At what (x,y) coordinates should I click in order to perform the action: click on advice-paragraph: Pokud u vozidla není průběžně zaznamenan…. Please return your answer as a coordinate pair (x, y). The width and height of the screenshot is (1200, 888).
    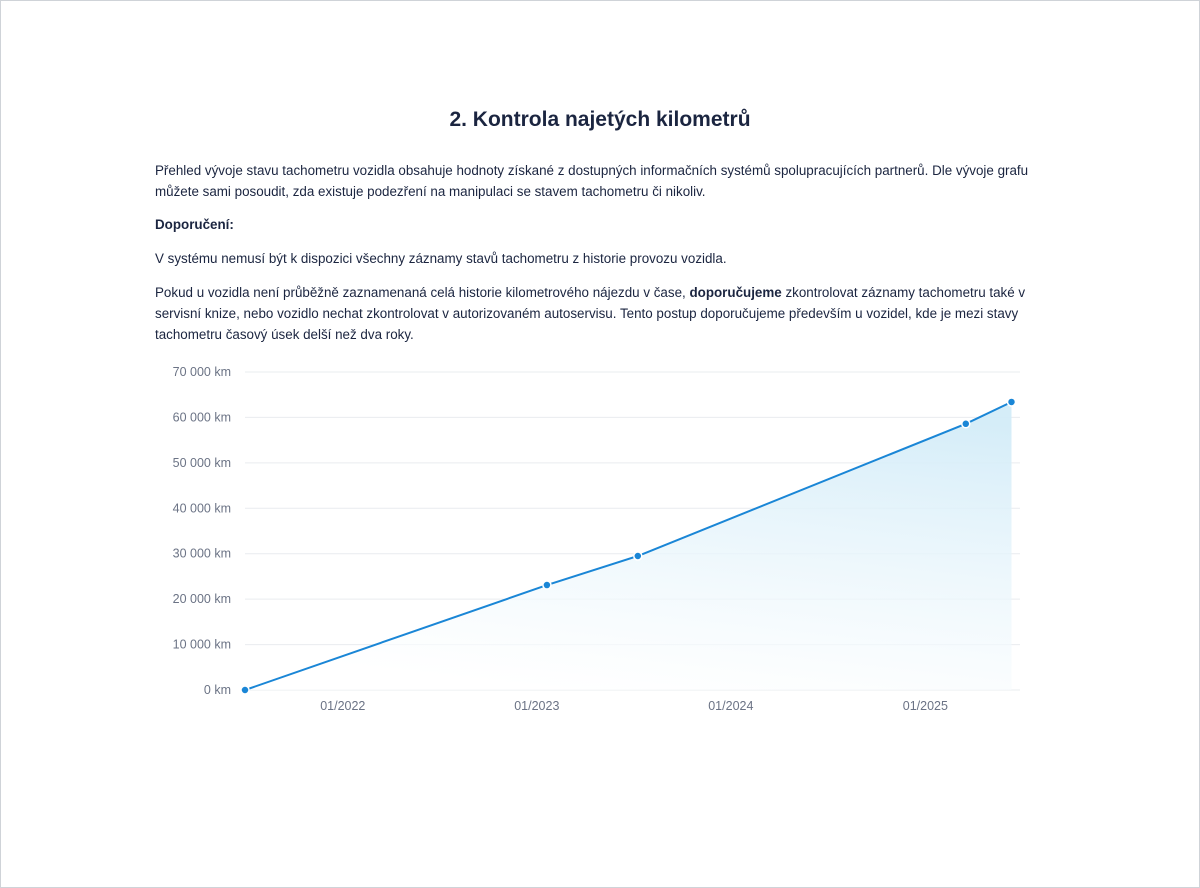
    Looking at the image, I should click on (597, 313).